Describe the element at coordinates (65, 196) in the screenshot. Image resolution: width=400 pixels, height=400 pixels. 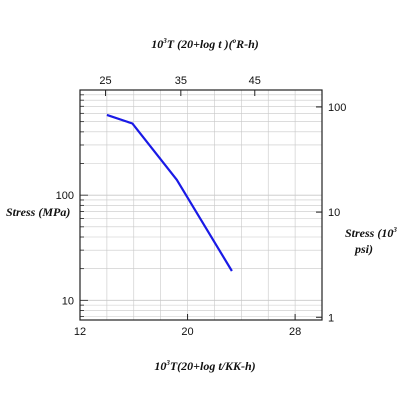
I see `left-tick-label: 100` at that location.